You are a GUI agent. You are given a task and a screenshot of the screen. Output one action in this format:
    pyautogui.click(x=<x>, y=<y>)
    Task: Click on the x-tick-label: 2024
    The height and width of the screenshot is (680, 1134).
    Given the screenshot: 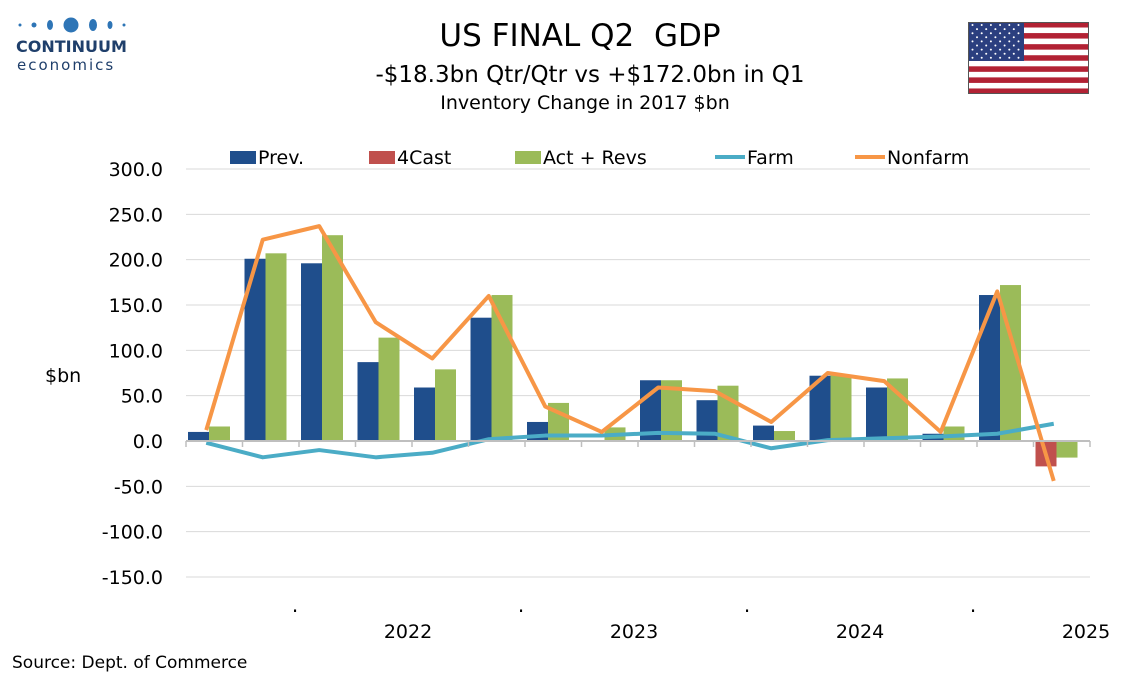 What is the action you would take?
    pyautogui.click(x=860, y=632)
    